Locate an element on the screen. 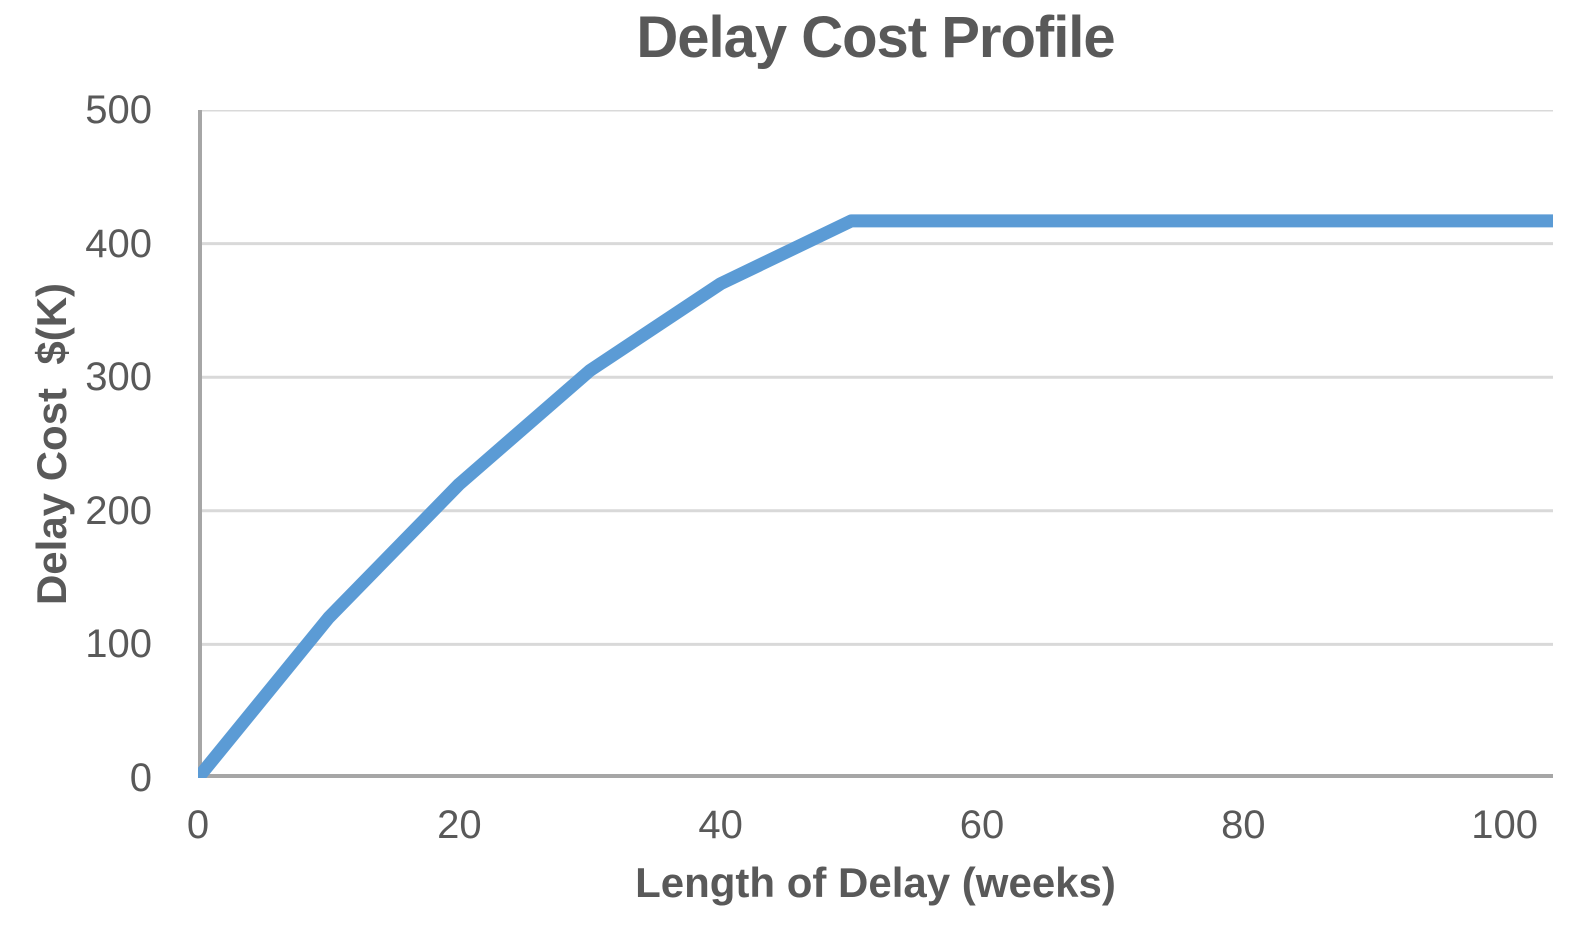 The height and width of the screenshot is (935, 1581). y-tick-label-300: 300 is located at coordinates (118, 377).